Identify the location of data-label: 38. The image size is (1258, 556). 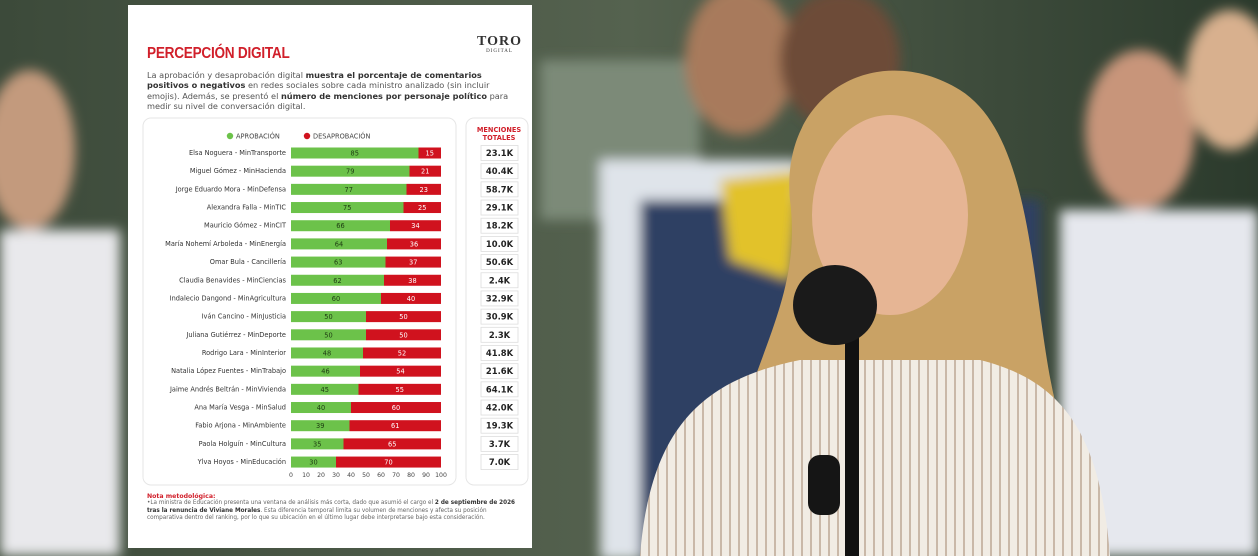
(412, 281).